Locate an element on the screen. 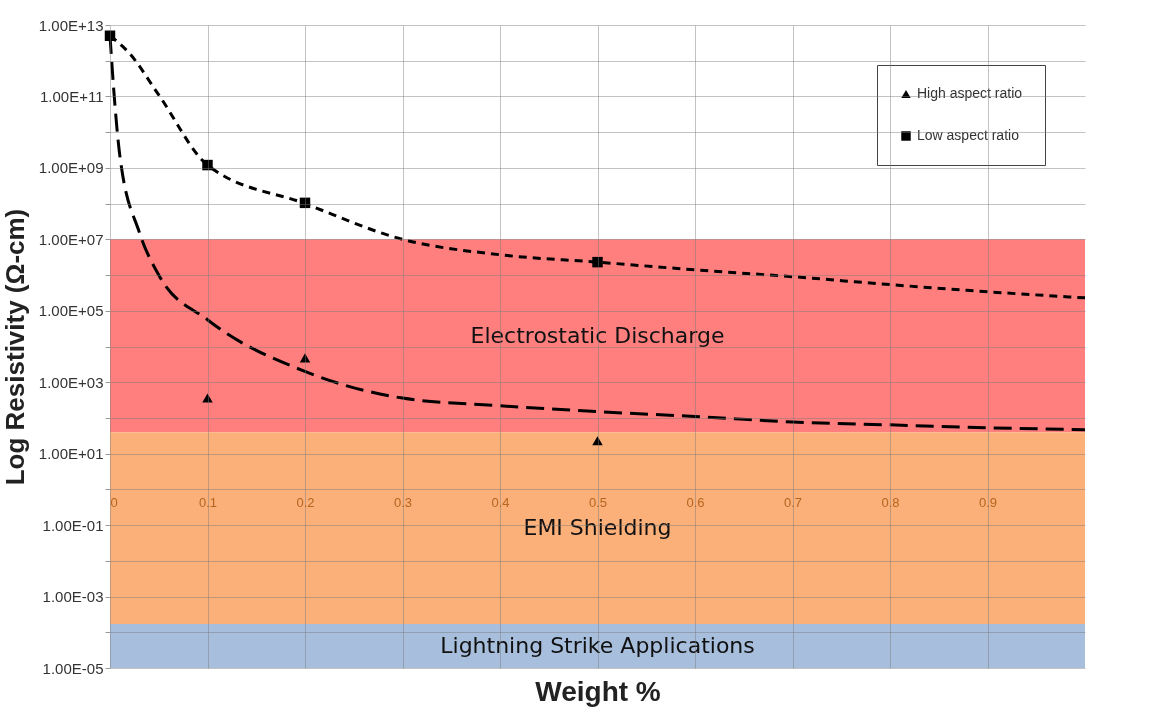 Image resolution: width=1154 pixels, height=714 pixels. y-tick-label: 1.00E+11 is located at coordinates (71, 96).